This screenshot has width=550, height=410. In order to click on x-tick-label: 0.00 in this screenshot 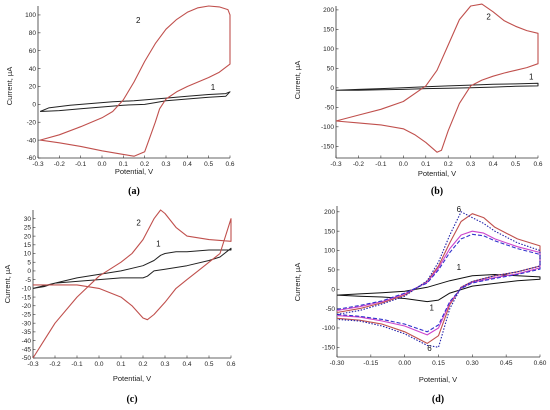, I will do `click(404, 363)`.